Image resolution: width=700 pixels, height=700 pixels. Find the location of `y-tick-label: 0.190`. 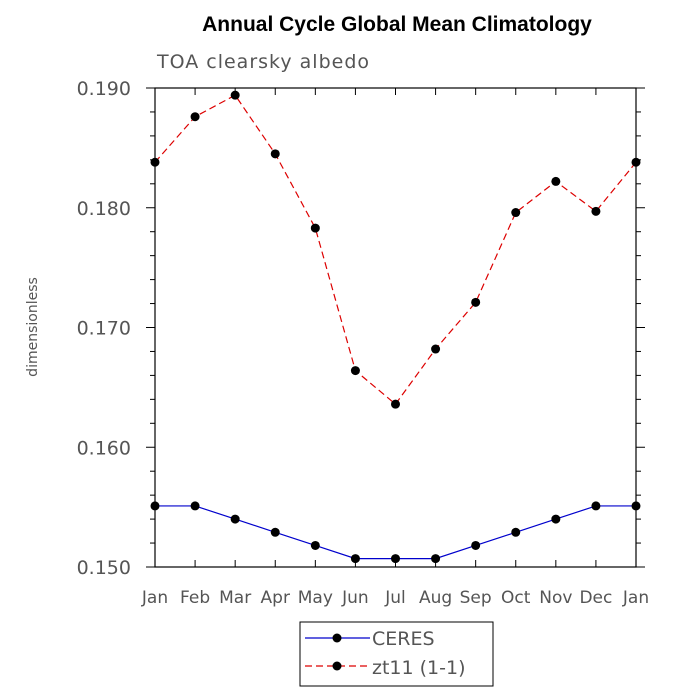

y-tick-label: 0.190 is located at coordinates (104, 89).